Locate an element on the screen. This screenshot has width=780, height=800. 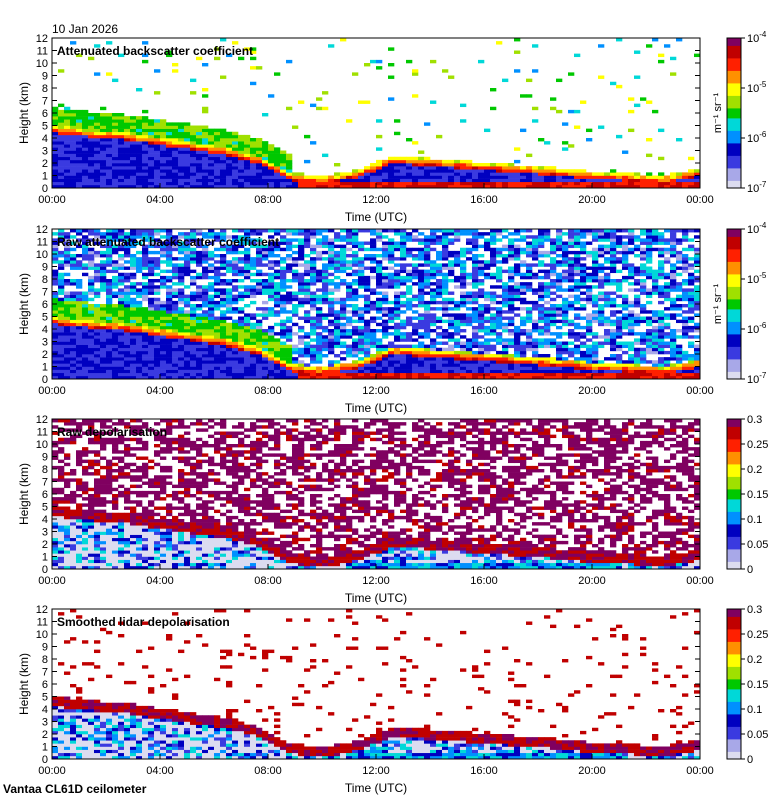
colorbar-swatch is located at coordinates (734, 154).